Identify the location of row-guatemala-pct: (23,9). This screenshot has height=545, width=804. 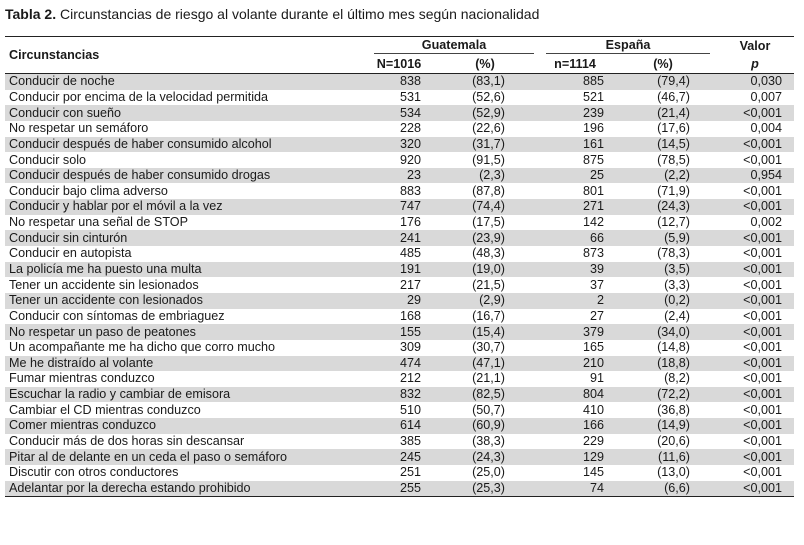
(485, 238).